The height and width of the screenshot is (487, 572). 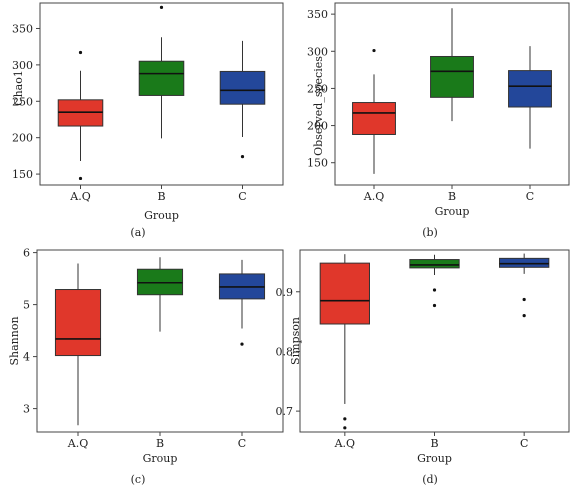 What do you see at coordinates (285, 411) in the screenshot?
I see `y-tick-label: 0.7` at bounding box center [285, 411].